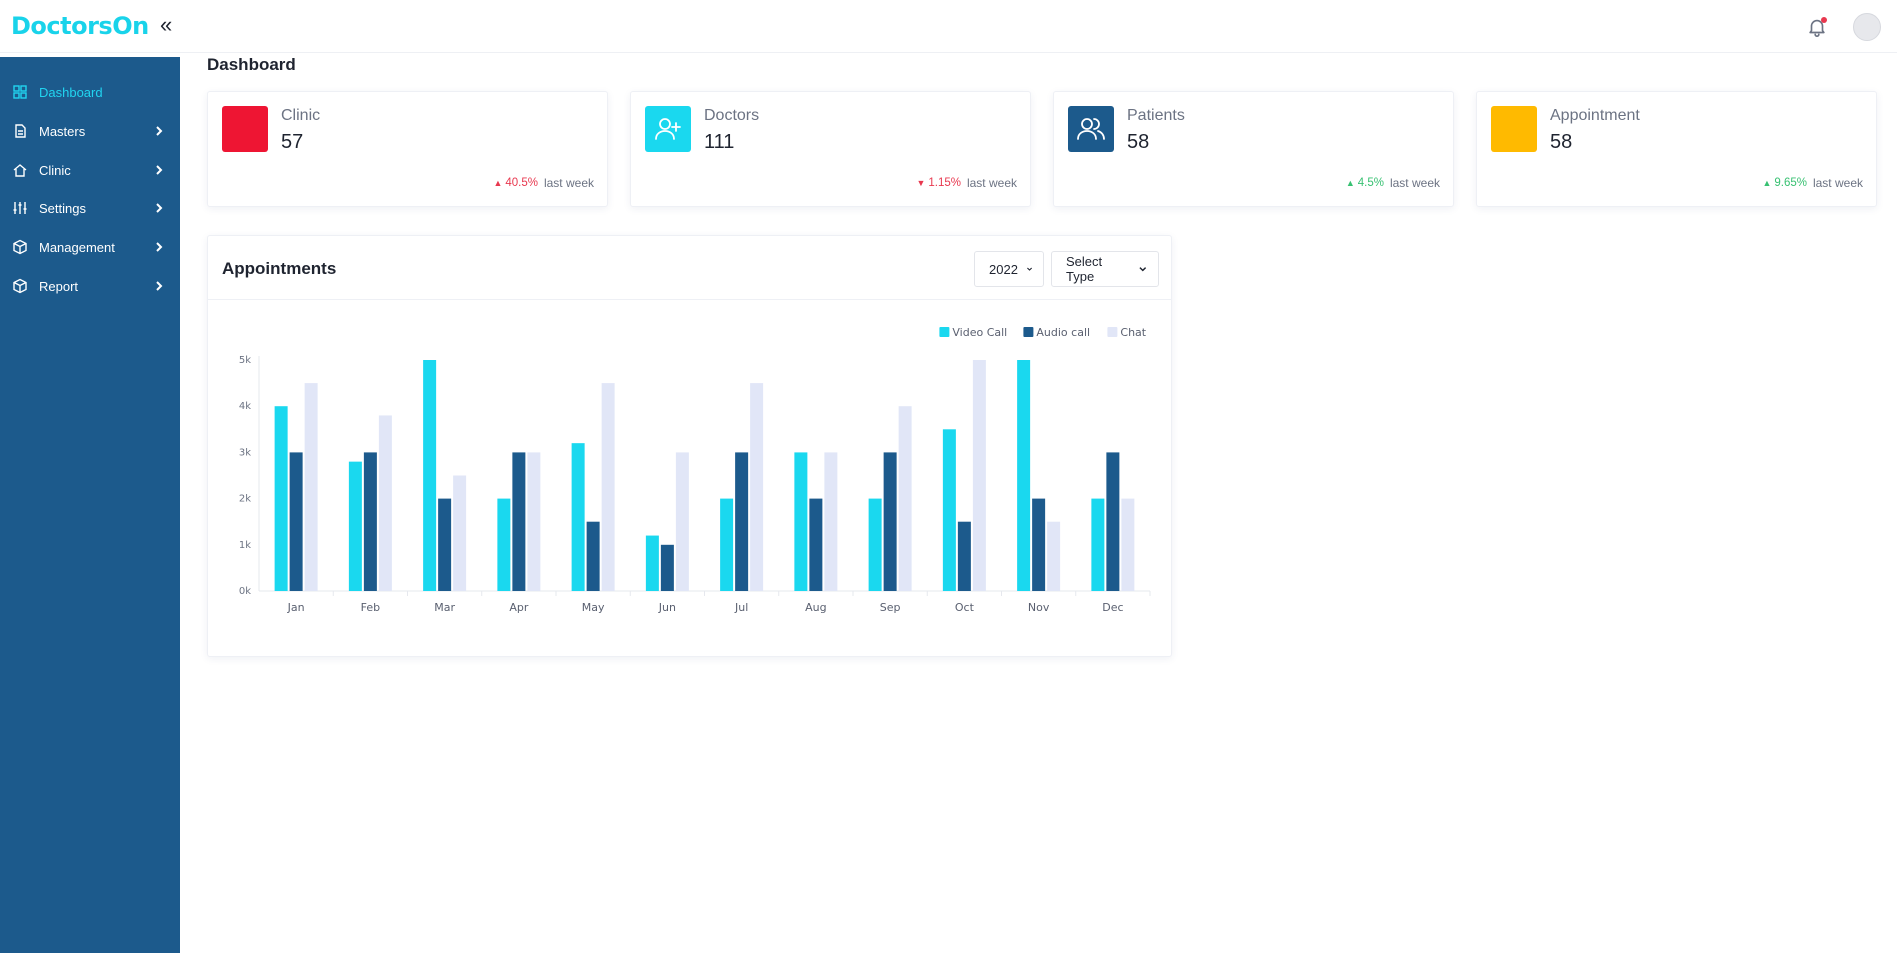 This screenshot has height=953, width=1897. I want to click on type-select-value: Select Type, so click(1084, 269).